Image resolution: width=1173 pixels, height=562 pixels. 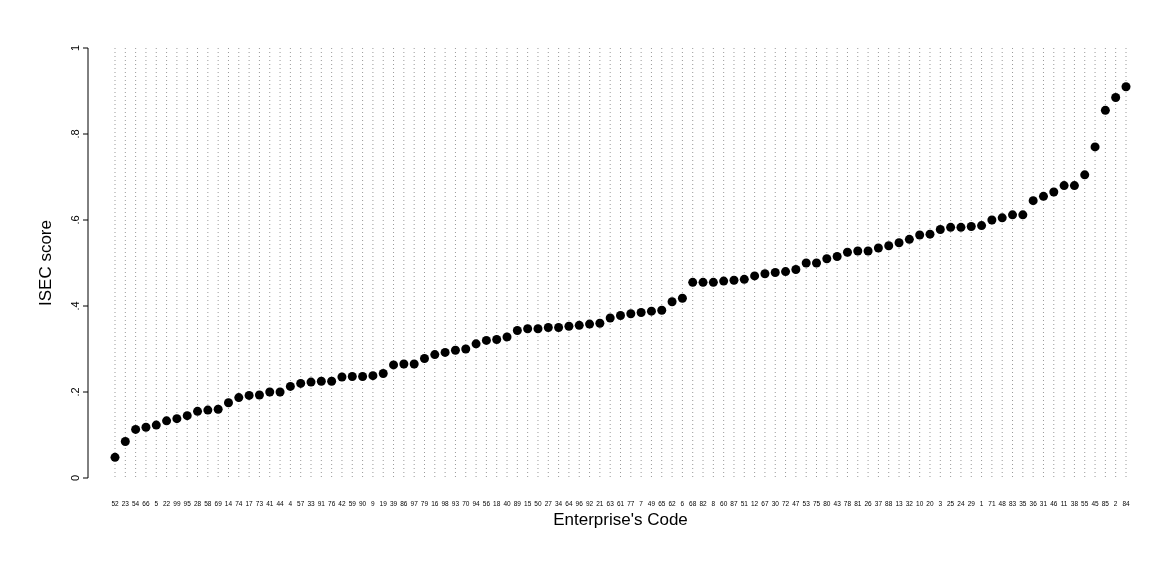 What do you see at coordinates (75, 48) in the screenshot?
I see `y-tick-label: 1` at bounding box center [75, 48].